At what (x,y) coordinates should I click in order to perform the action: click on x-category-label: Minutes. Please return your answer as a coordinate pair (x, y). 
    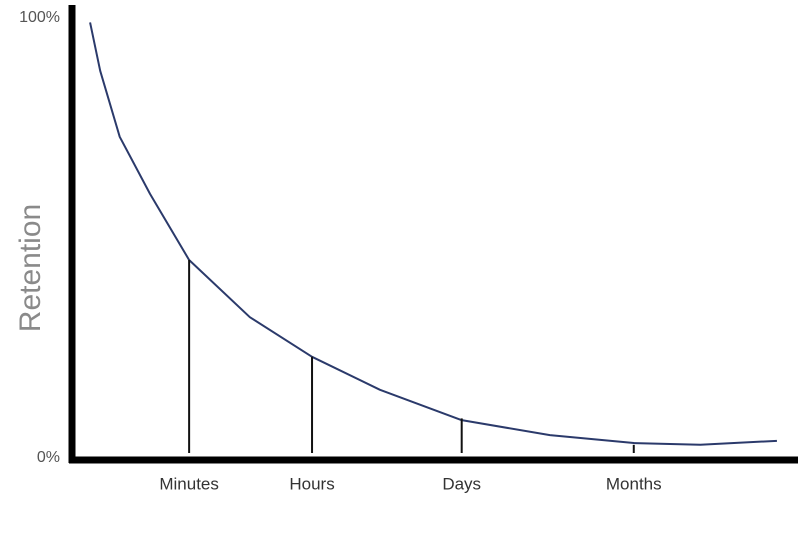
    Looking at the image, I should click on (189, 483).